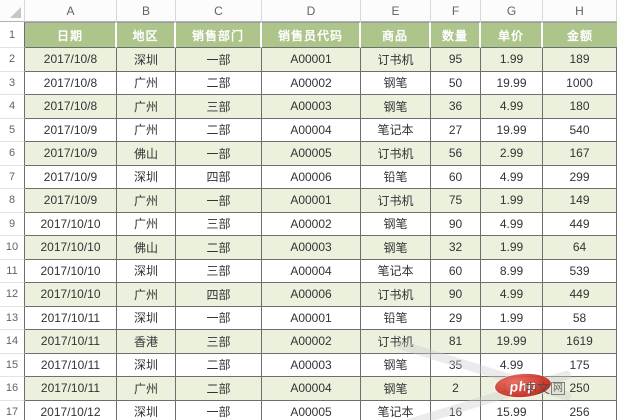 The image size is (620, 420). Describe the element at coordinates (396, 389) in the screenshot. I see `cell-E16: 钢笔` at that location.